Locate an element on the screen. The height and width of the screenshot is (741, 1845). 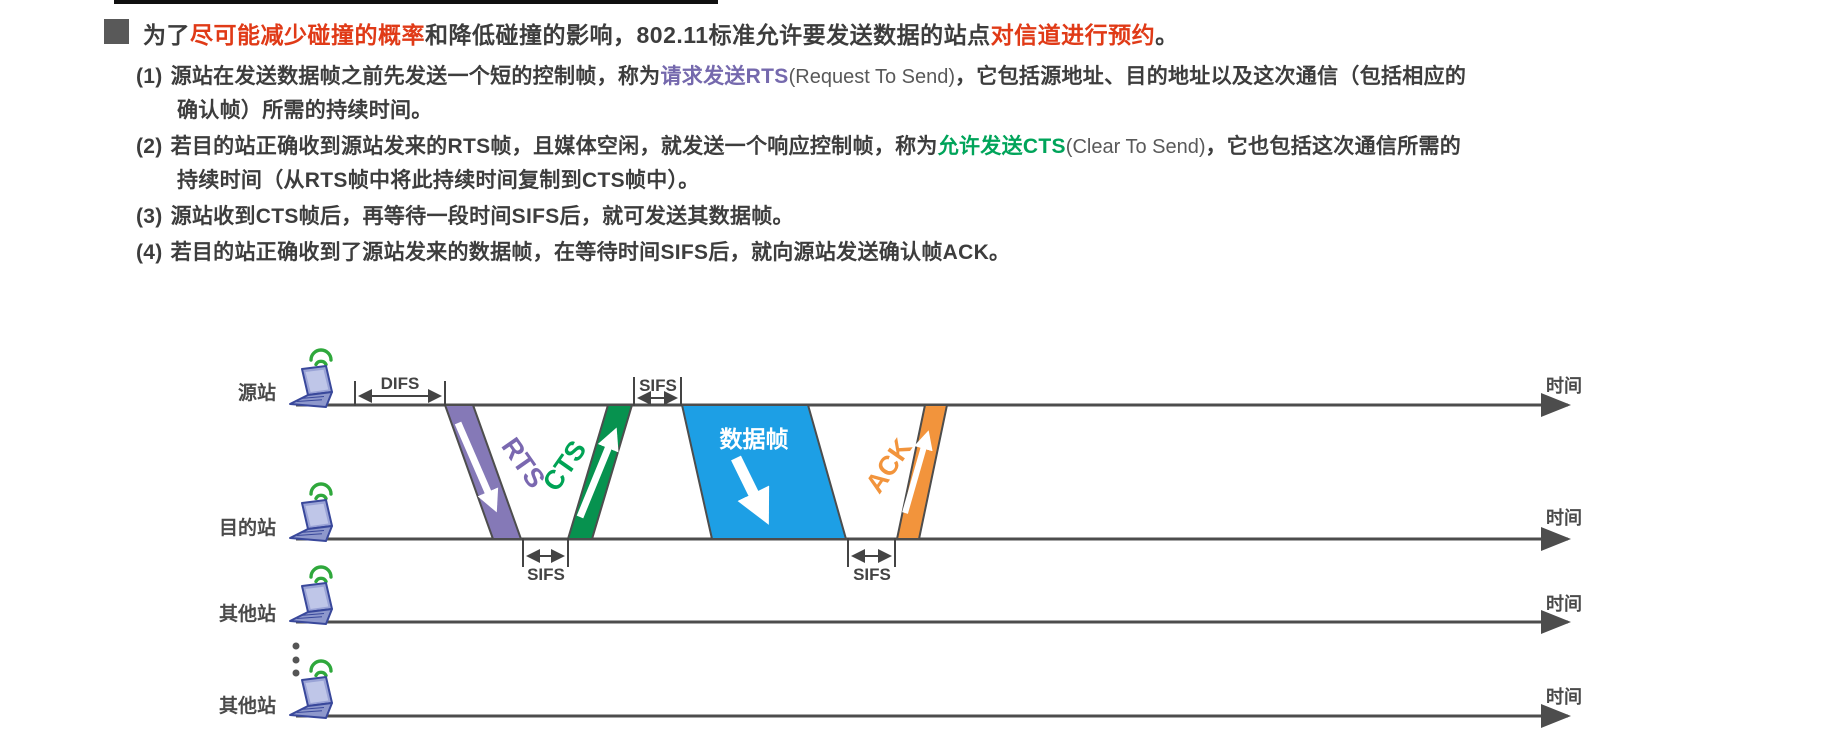
ack-frame-shape is located at coordinates (922, 472).